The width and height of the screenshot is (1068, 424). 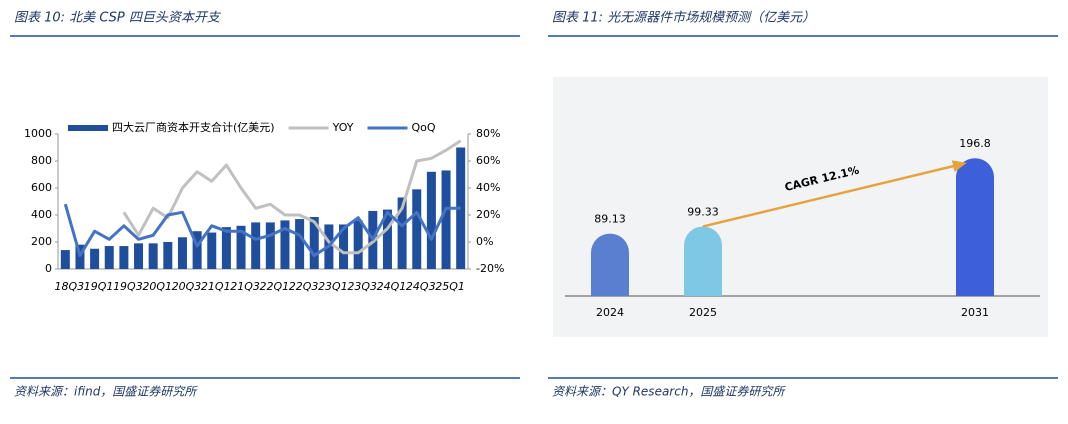 I want to click on y2-tick-label: 40%, so click(x=488, y=187).